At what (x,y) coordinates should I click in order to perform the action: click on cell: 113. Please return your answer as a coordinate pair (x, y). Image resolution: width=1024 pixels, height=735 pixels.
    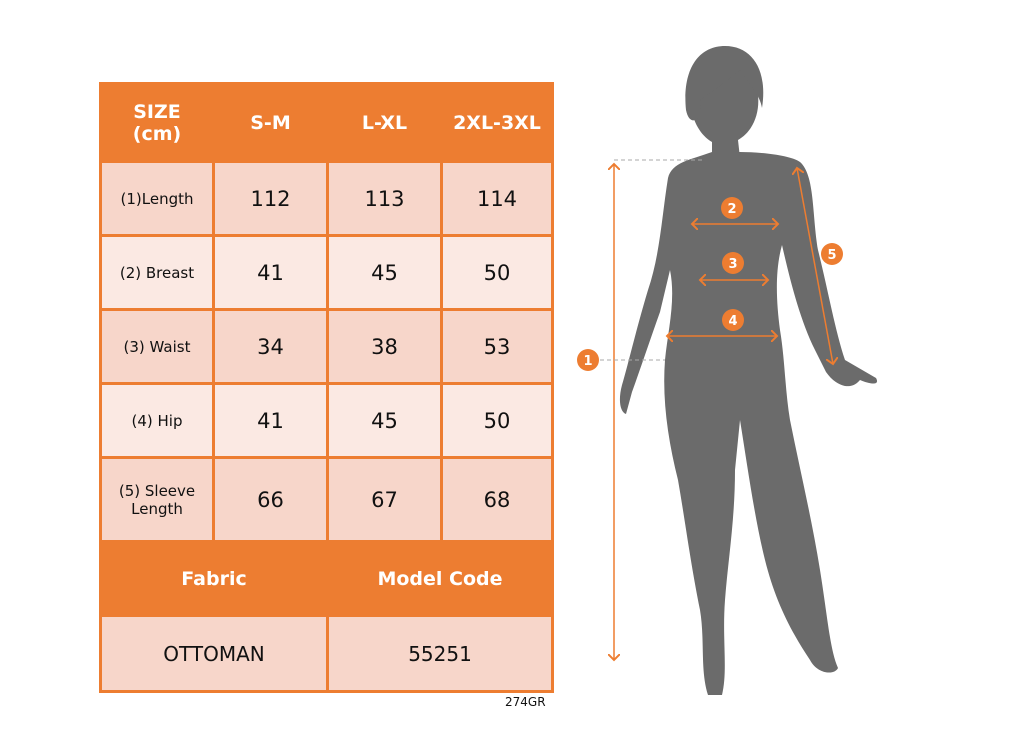
    Looking at the image, I should click on (384, 198).